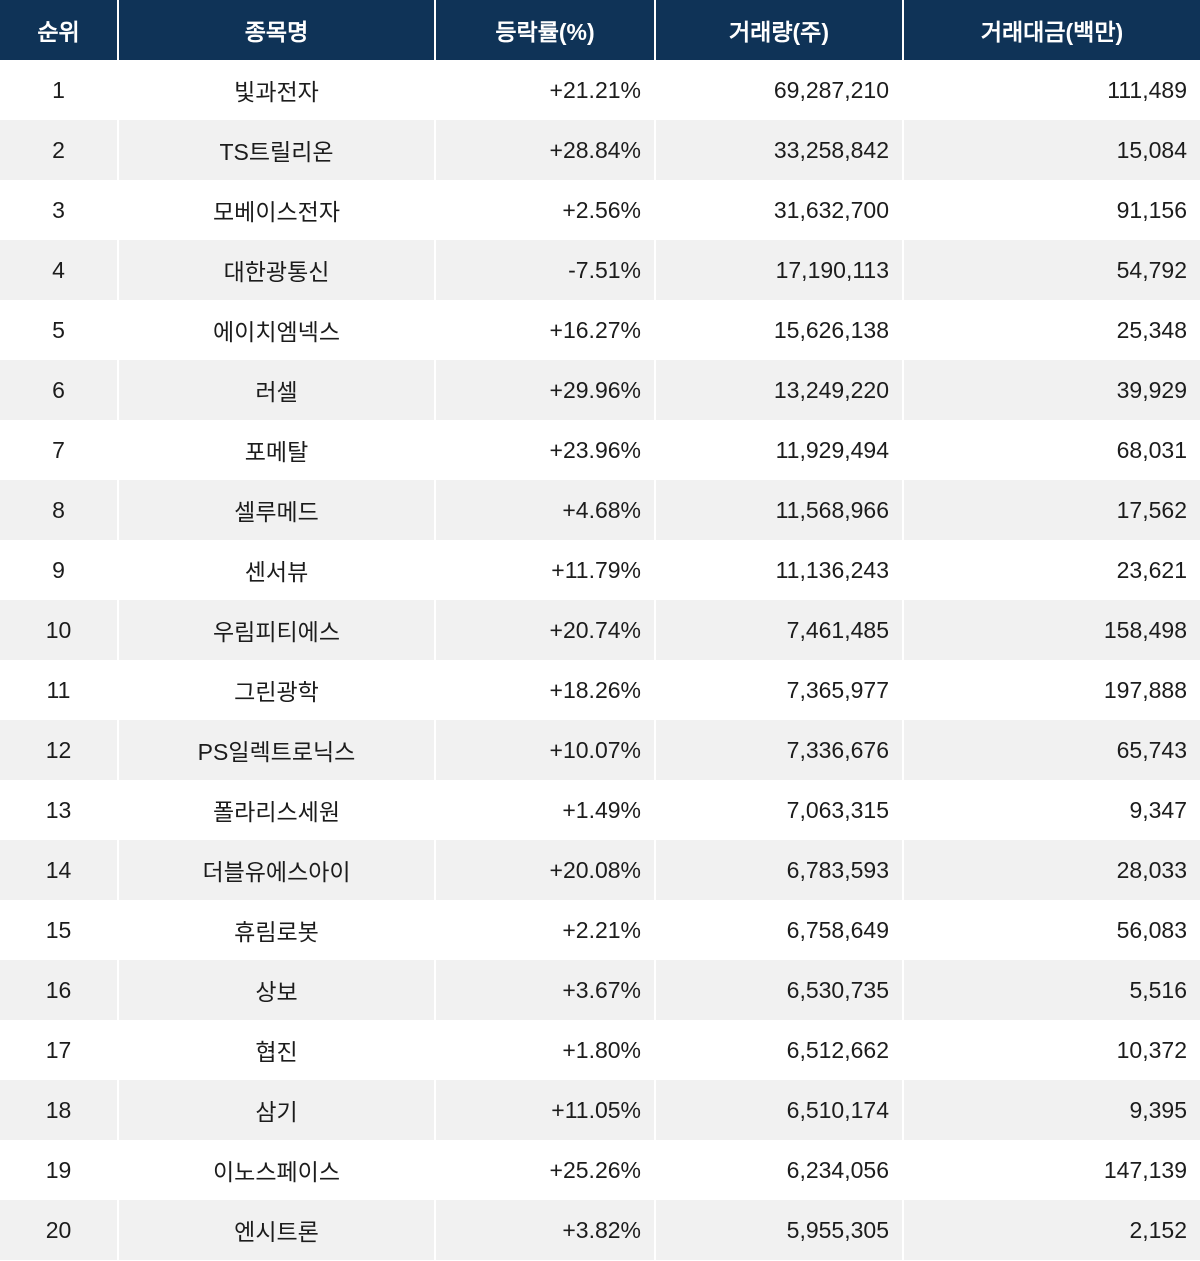 The width and height of the screenshot is (1200, 1261). Describe the element at coordinates (544, 990) in the screenshot. I see `change-cell: +3.67%` at that location.